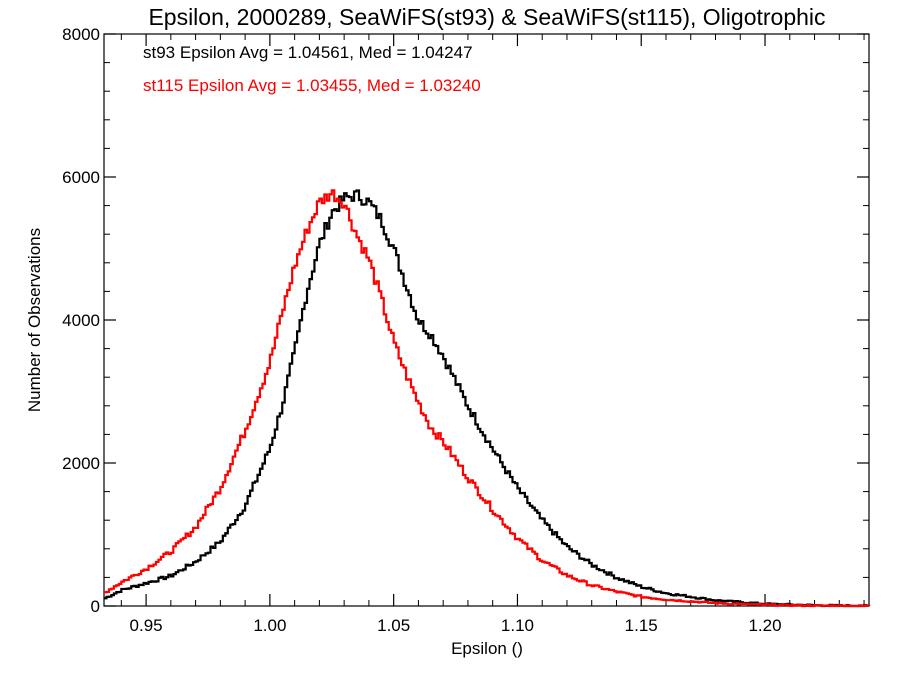 The image size is (900, 675). I want to click on x-tick-label: 1.15, so click(641, 625).